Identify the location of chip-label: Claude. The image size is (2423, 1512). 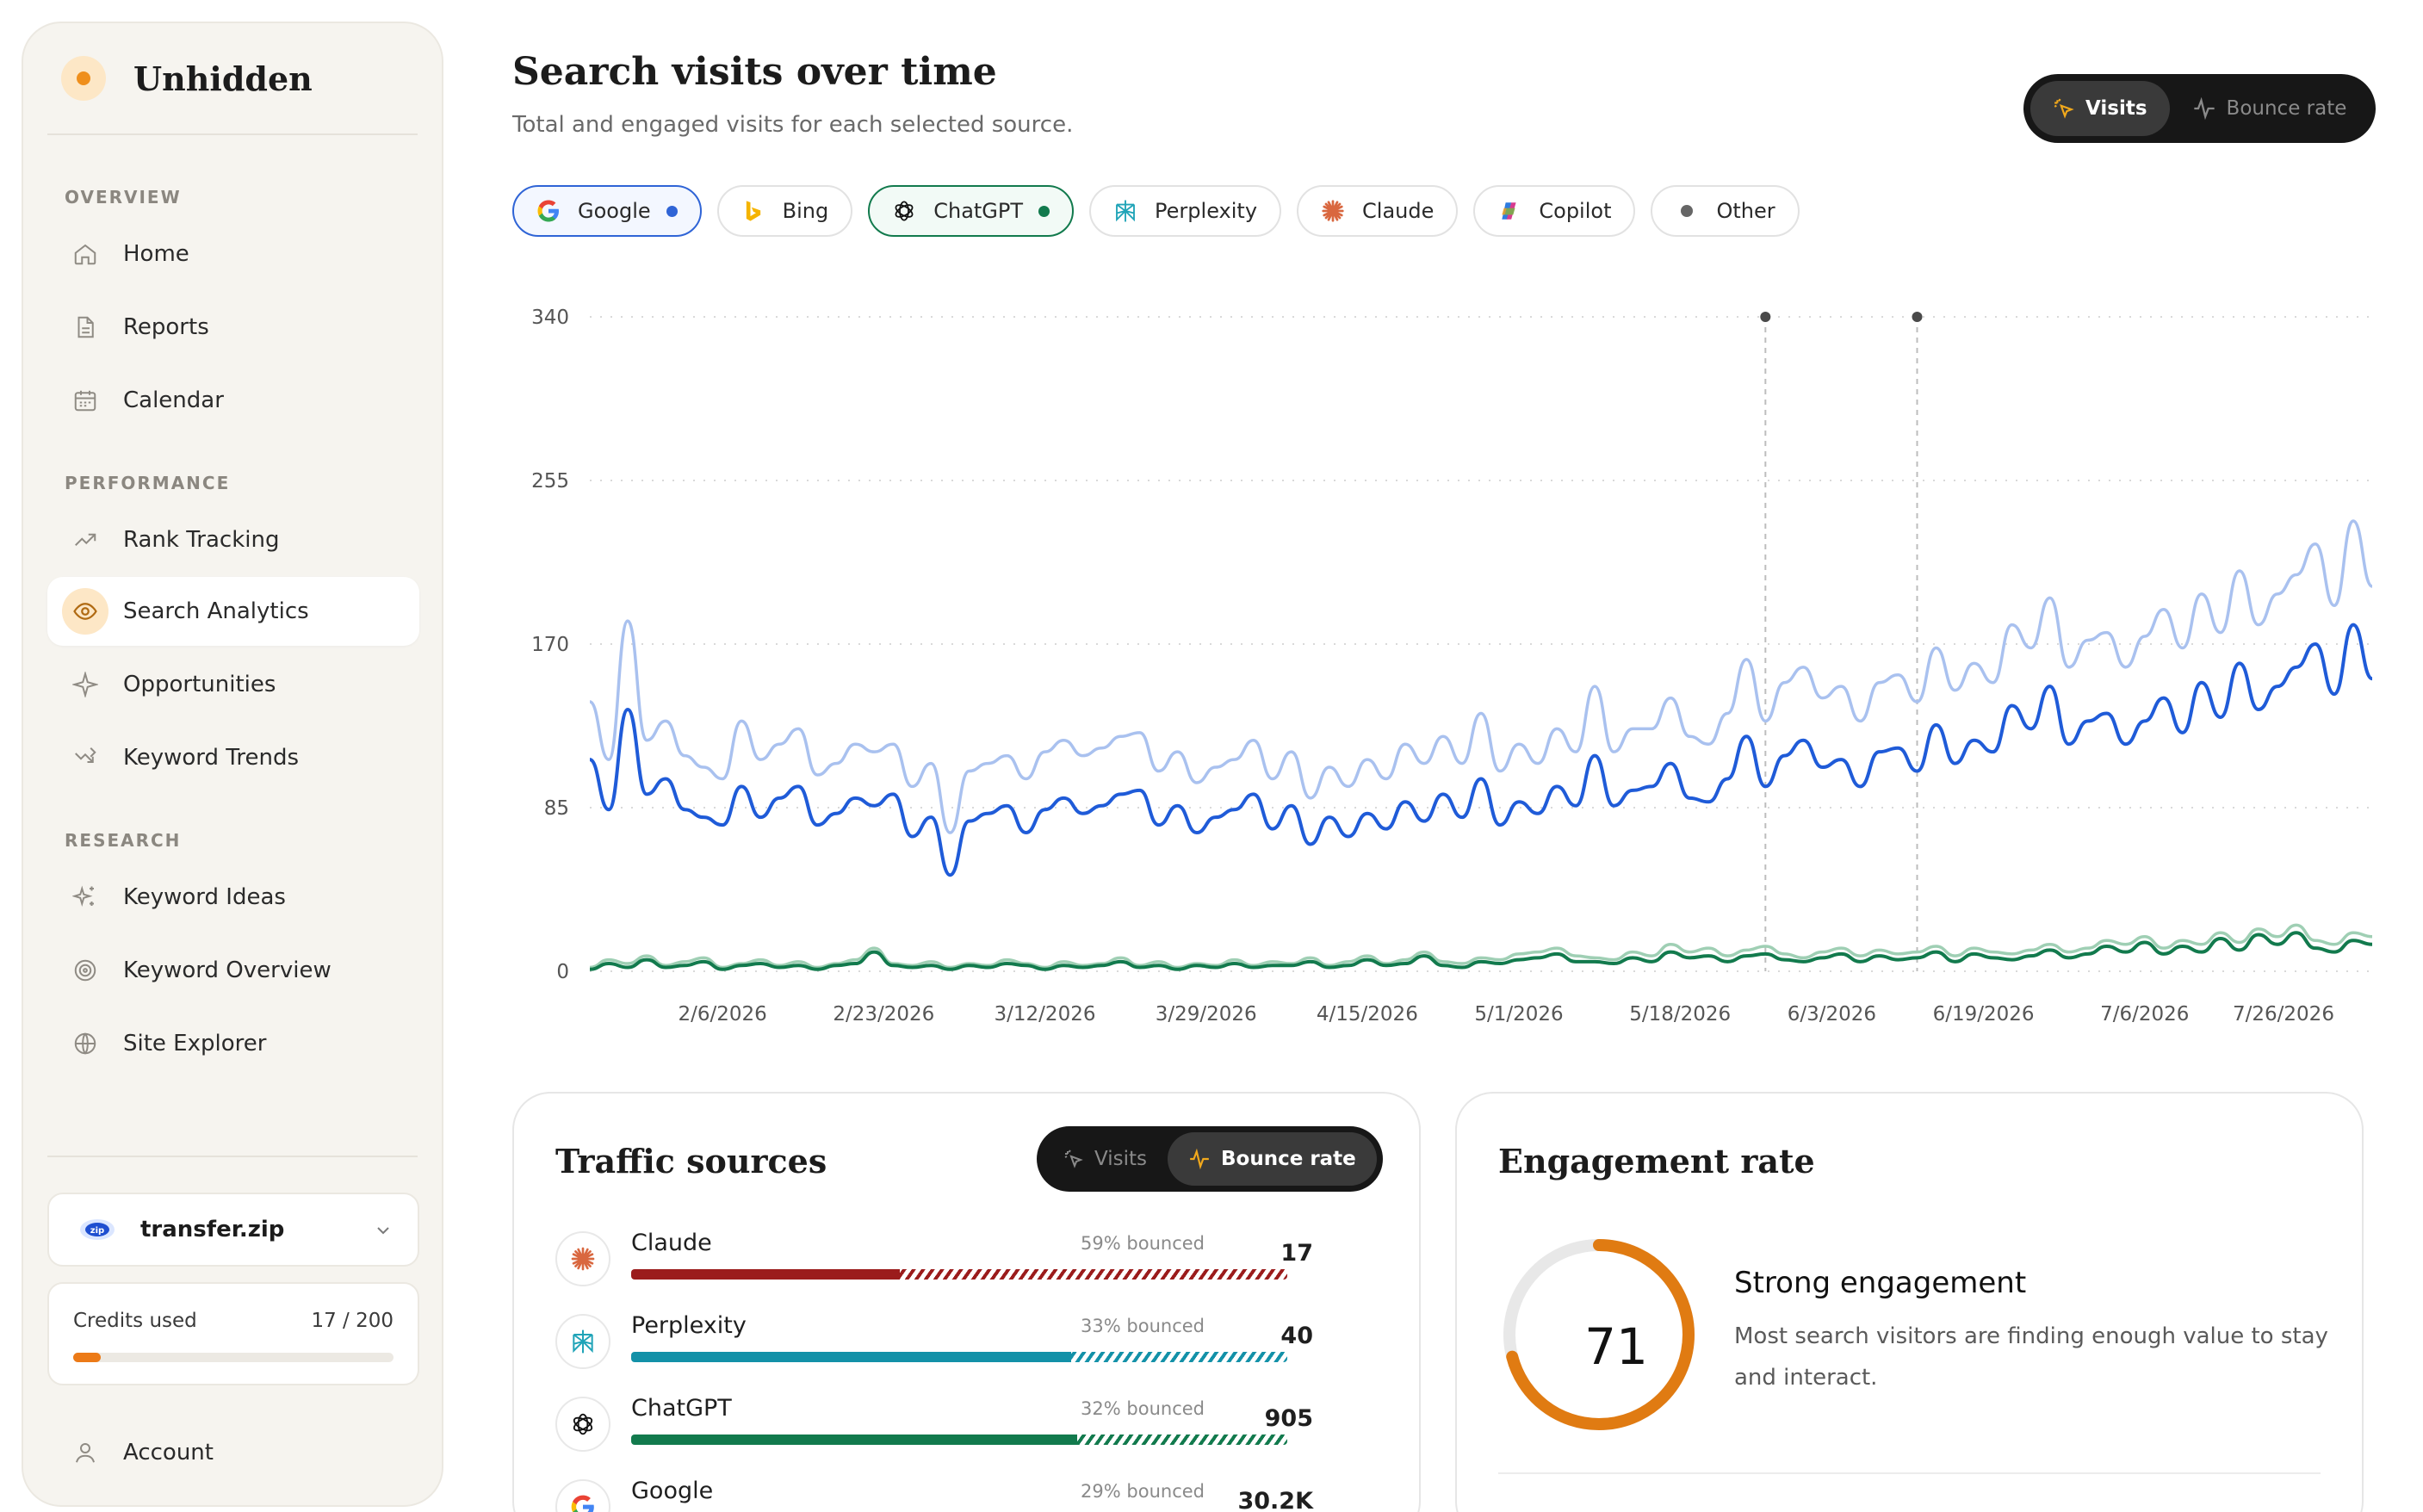
(1398, 211).